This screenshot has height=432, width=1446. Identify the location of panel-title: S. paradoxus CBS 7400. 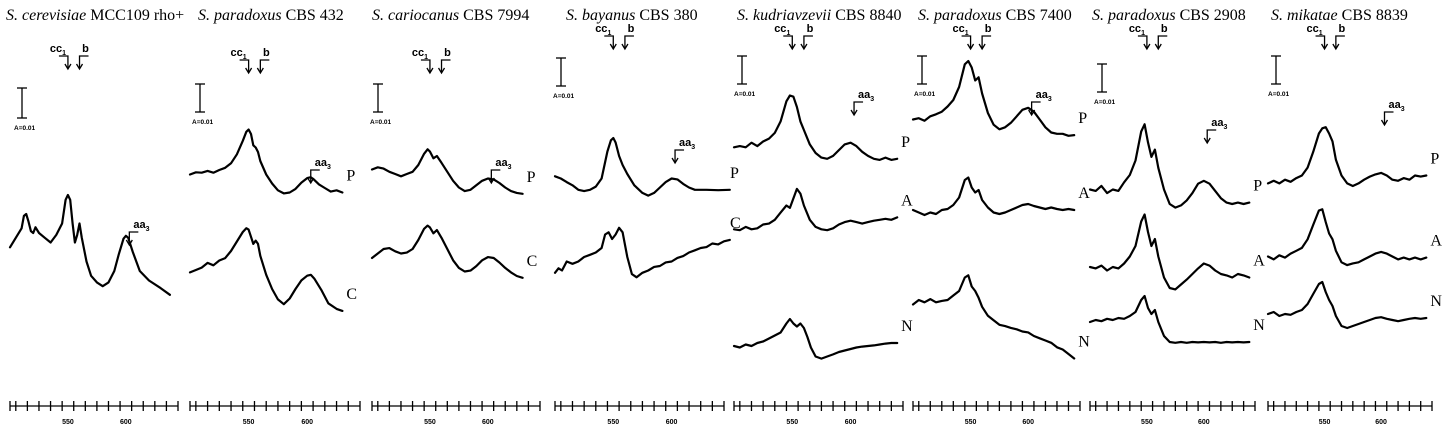
(995, 15).